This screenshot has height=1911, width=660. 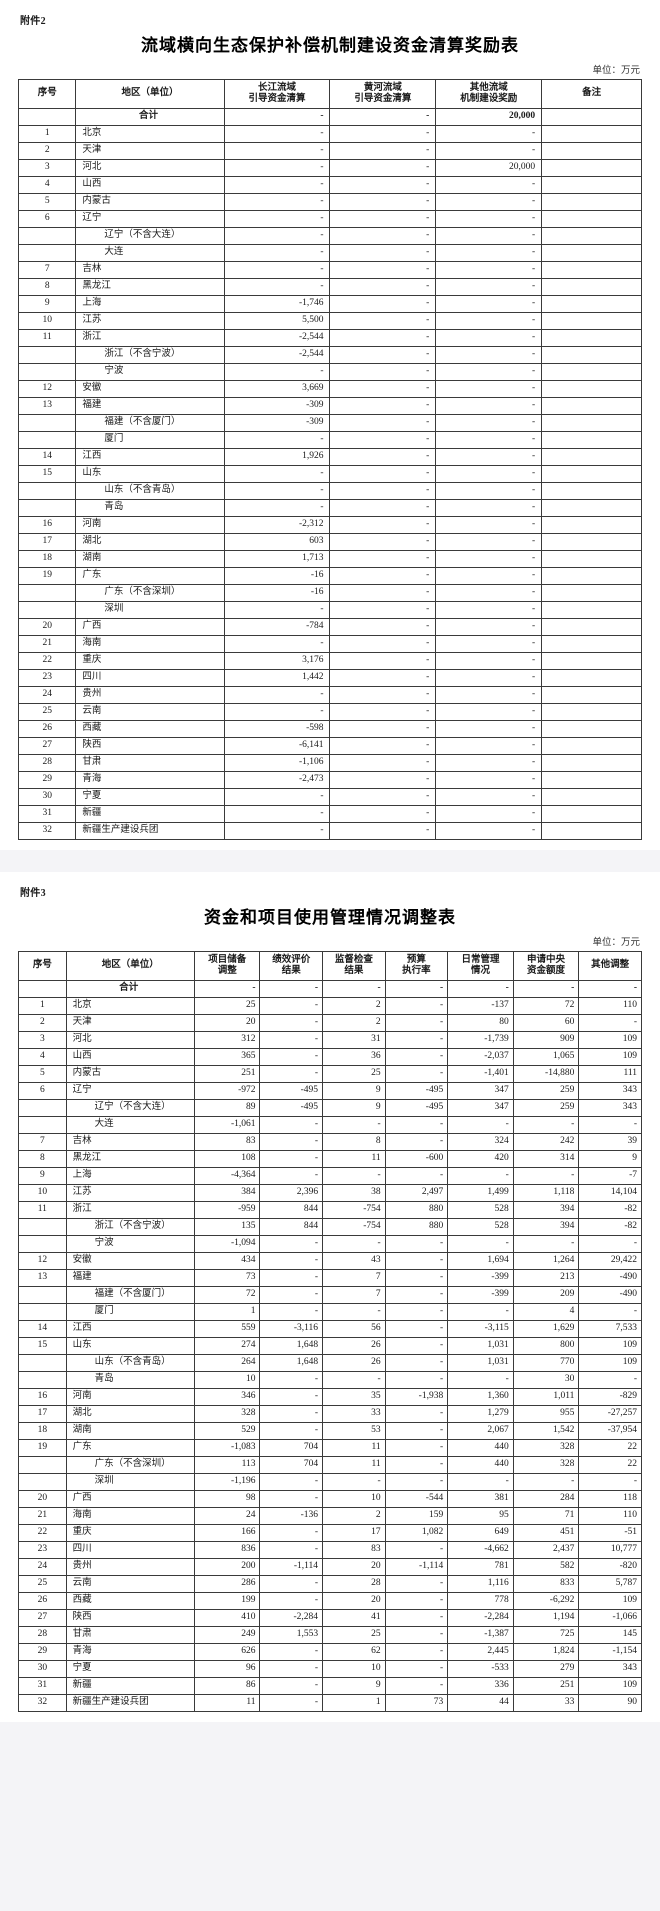 I want to click on row-value-cell: -1,061, so click(x=227, y=1124).